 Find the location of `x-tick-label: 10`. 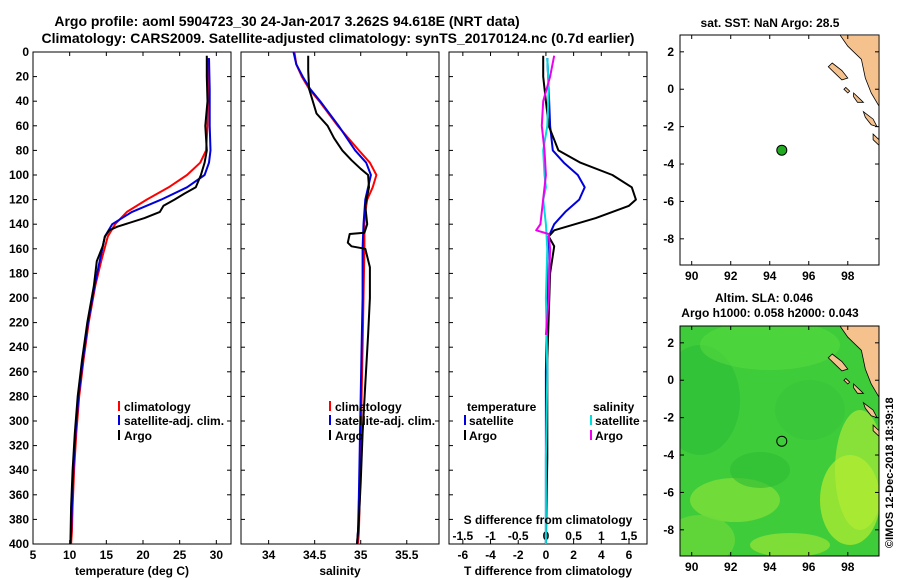

x-tick-label: 10 is located at coordinates (70, 555).